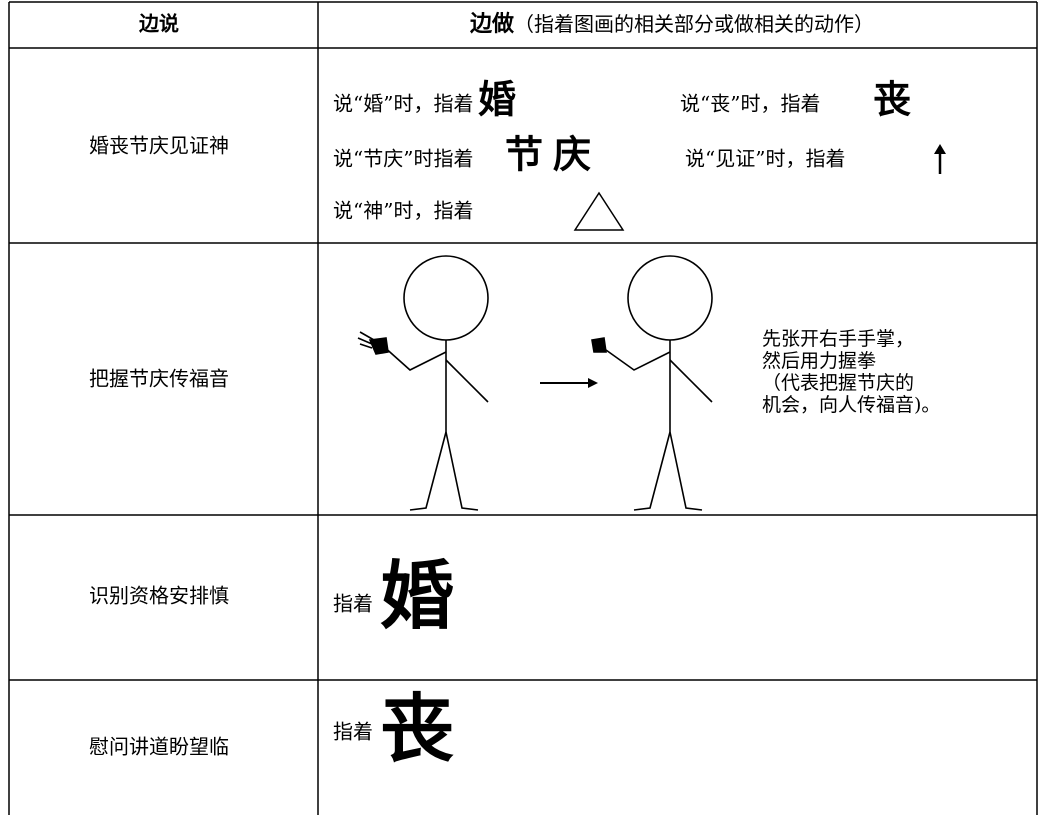 The image size is (1040, 815). Describe the element at coordinates (159, 747) in the screenshot. I see `row-say: 慰问讲道盼望临` at that location.